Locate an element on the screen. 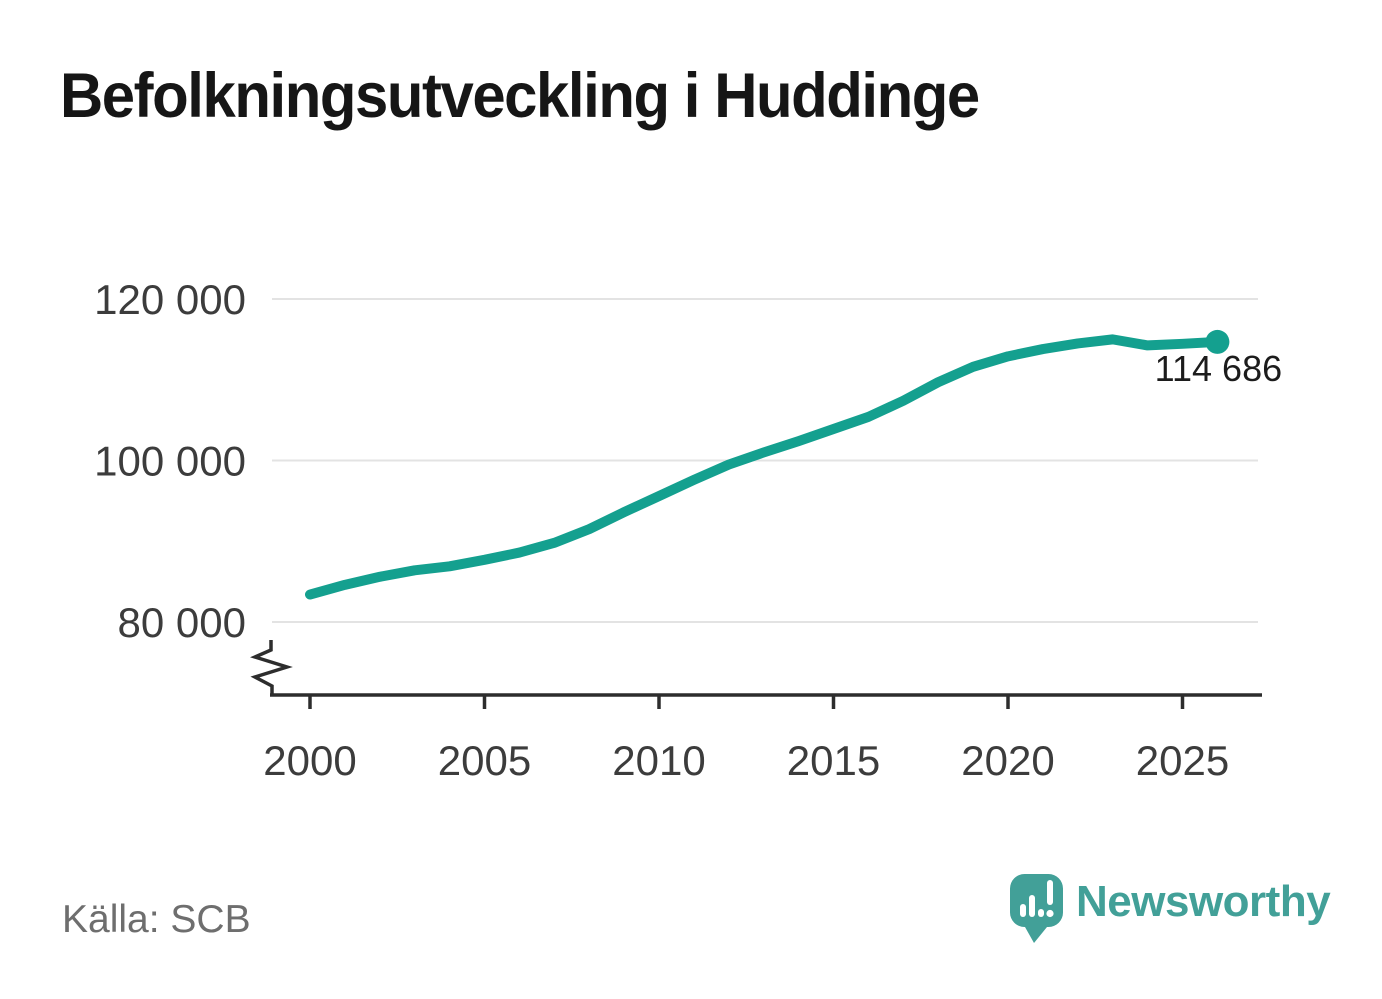  exclamation-dot is located at coordinates (1050, 913).